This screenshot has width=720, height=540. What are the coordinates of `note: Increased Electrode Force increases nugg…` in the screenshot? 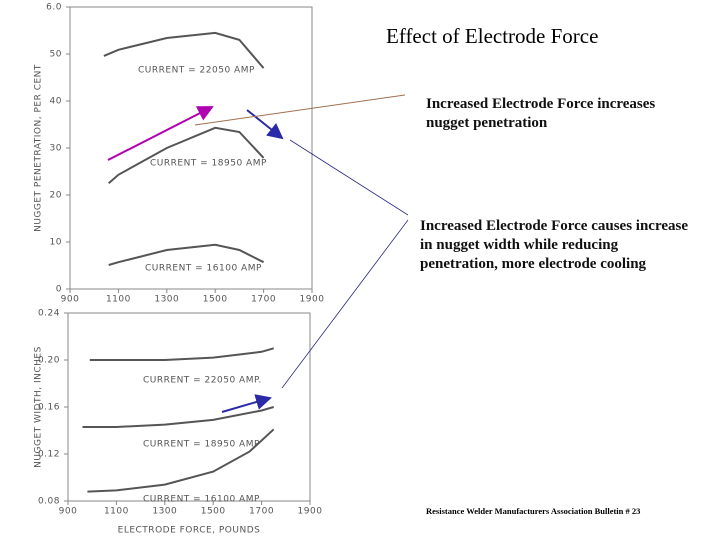 It's located at (541, 113).